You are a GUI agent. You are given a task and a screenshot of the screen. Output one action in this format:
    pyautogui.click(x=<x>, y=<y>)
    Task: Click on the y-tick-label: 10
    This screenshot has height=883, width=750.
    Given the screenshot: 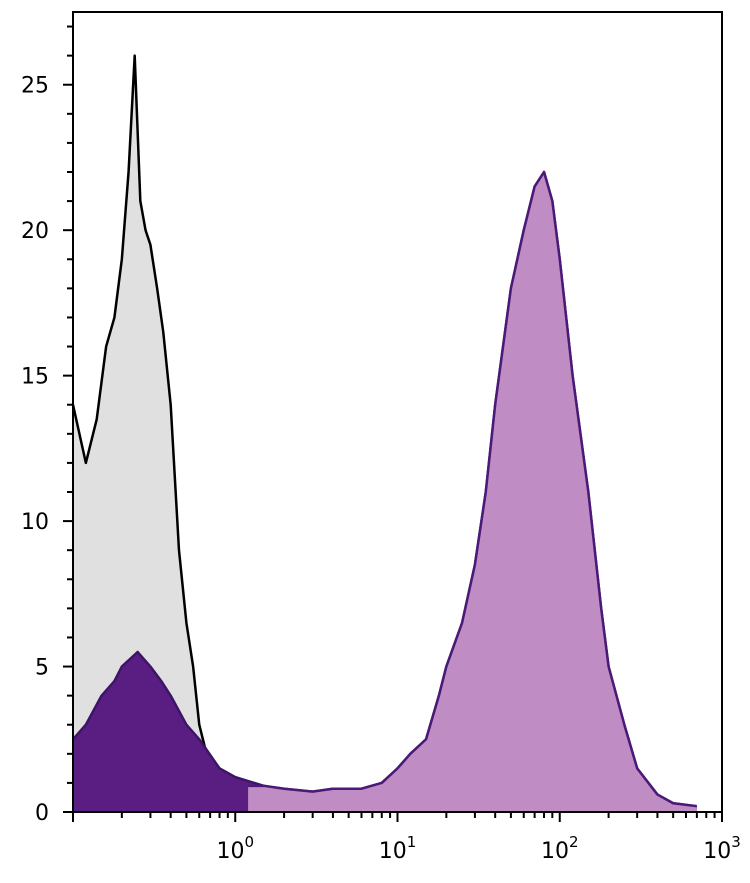 What is the action you would take?
    pyautogui.click(x=35, y=522)
    